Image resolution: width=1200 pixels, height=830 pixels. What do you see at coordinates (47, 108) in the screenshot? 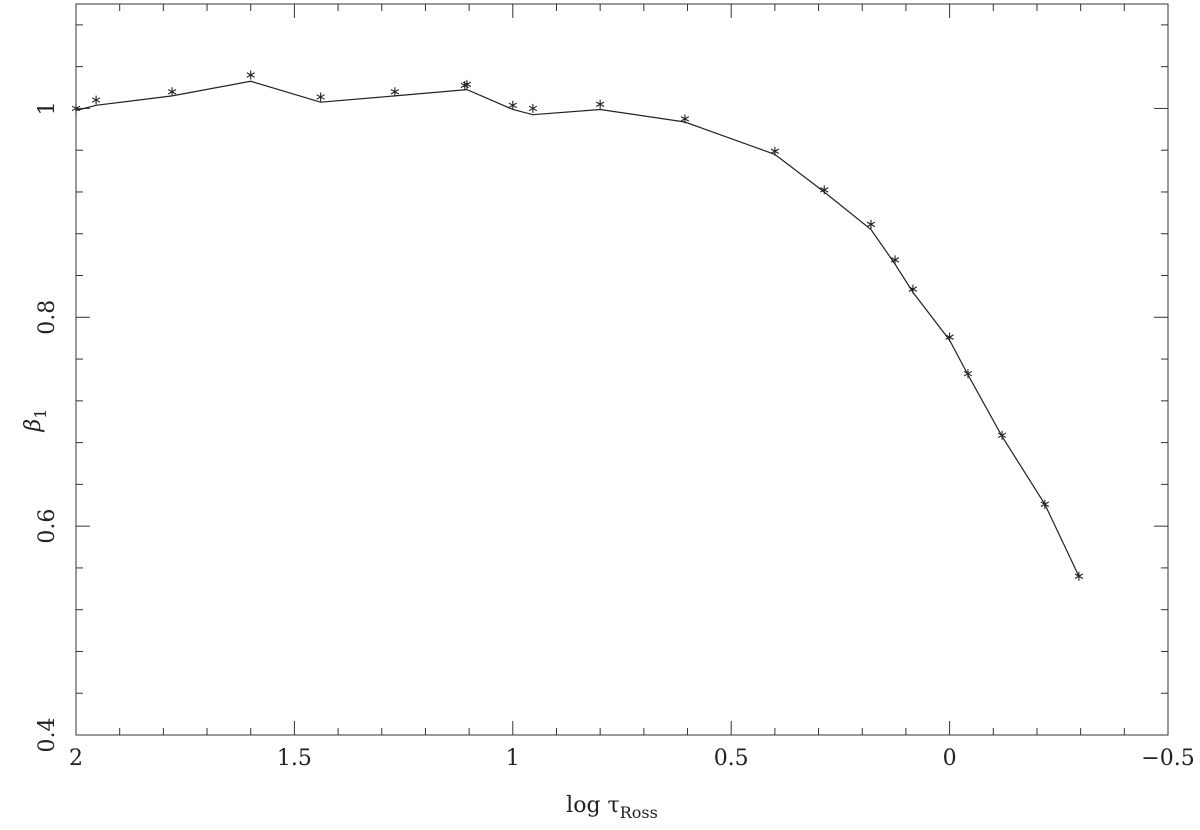
I see `y-tick-label: 1` at bounding box center [47, 108].